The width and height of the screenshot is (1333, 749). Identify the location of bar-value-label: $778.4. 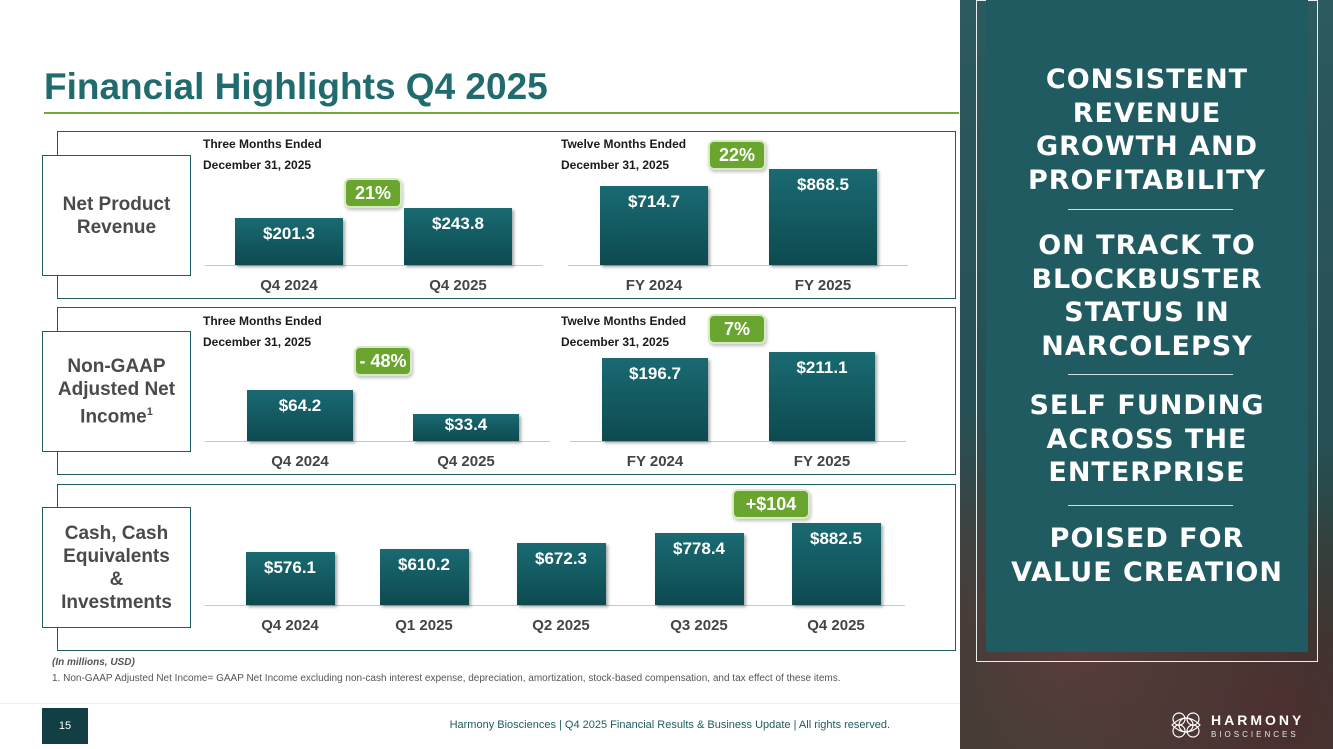
(699, 548).